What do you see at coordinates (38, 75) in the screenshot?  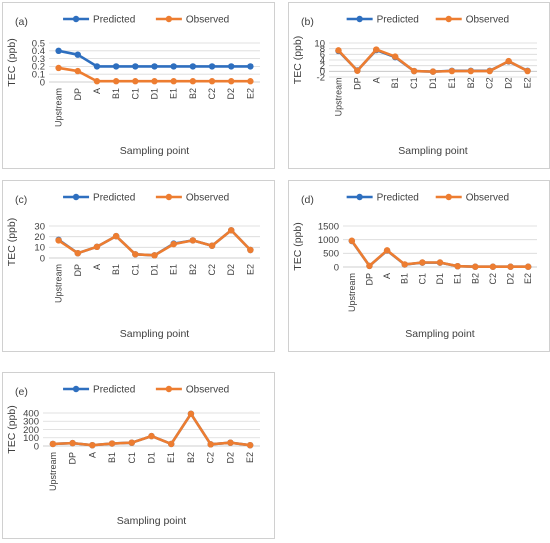 I see `y-tick-label: 0.1` at bounding box center [38, 75].